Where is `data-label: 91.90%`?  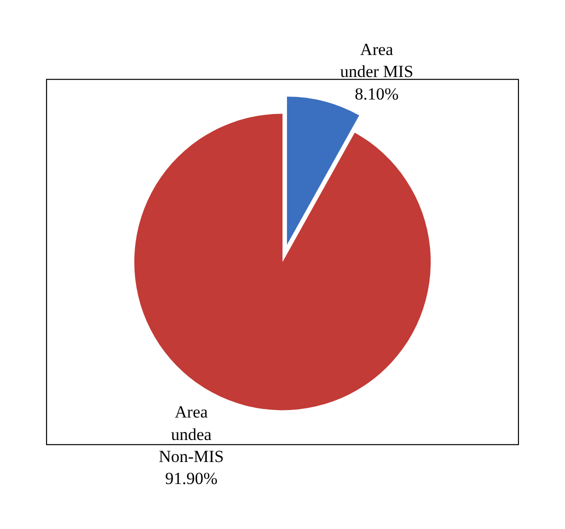
data-label: 91.90% is located at coordinates (191, 478).